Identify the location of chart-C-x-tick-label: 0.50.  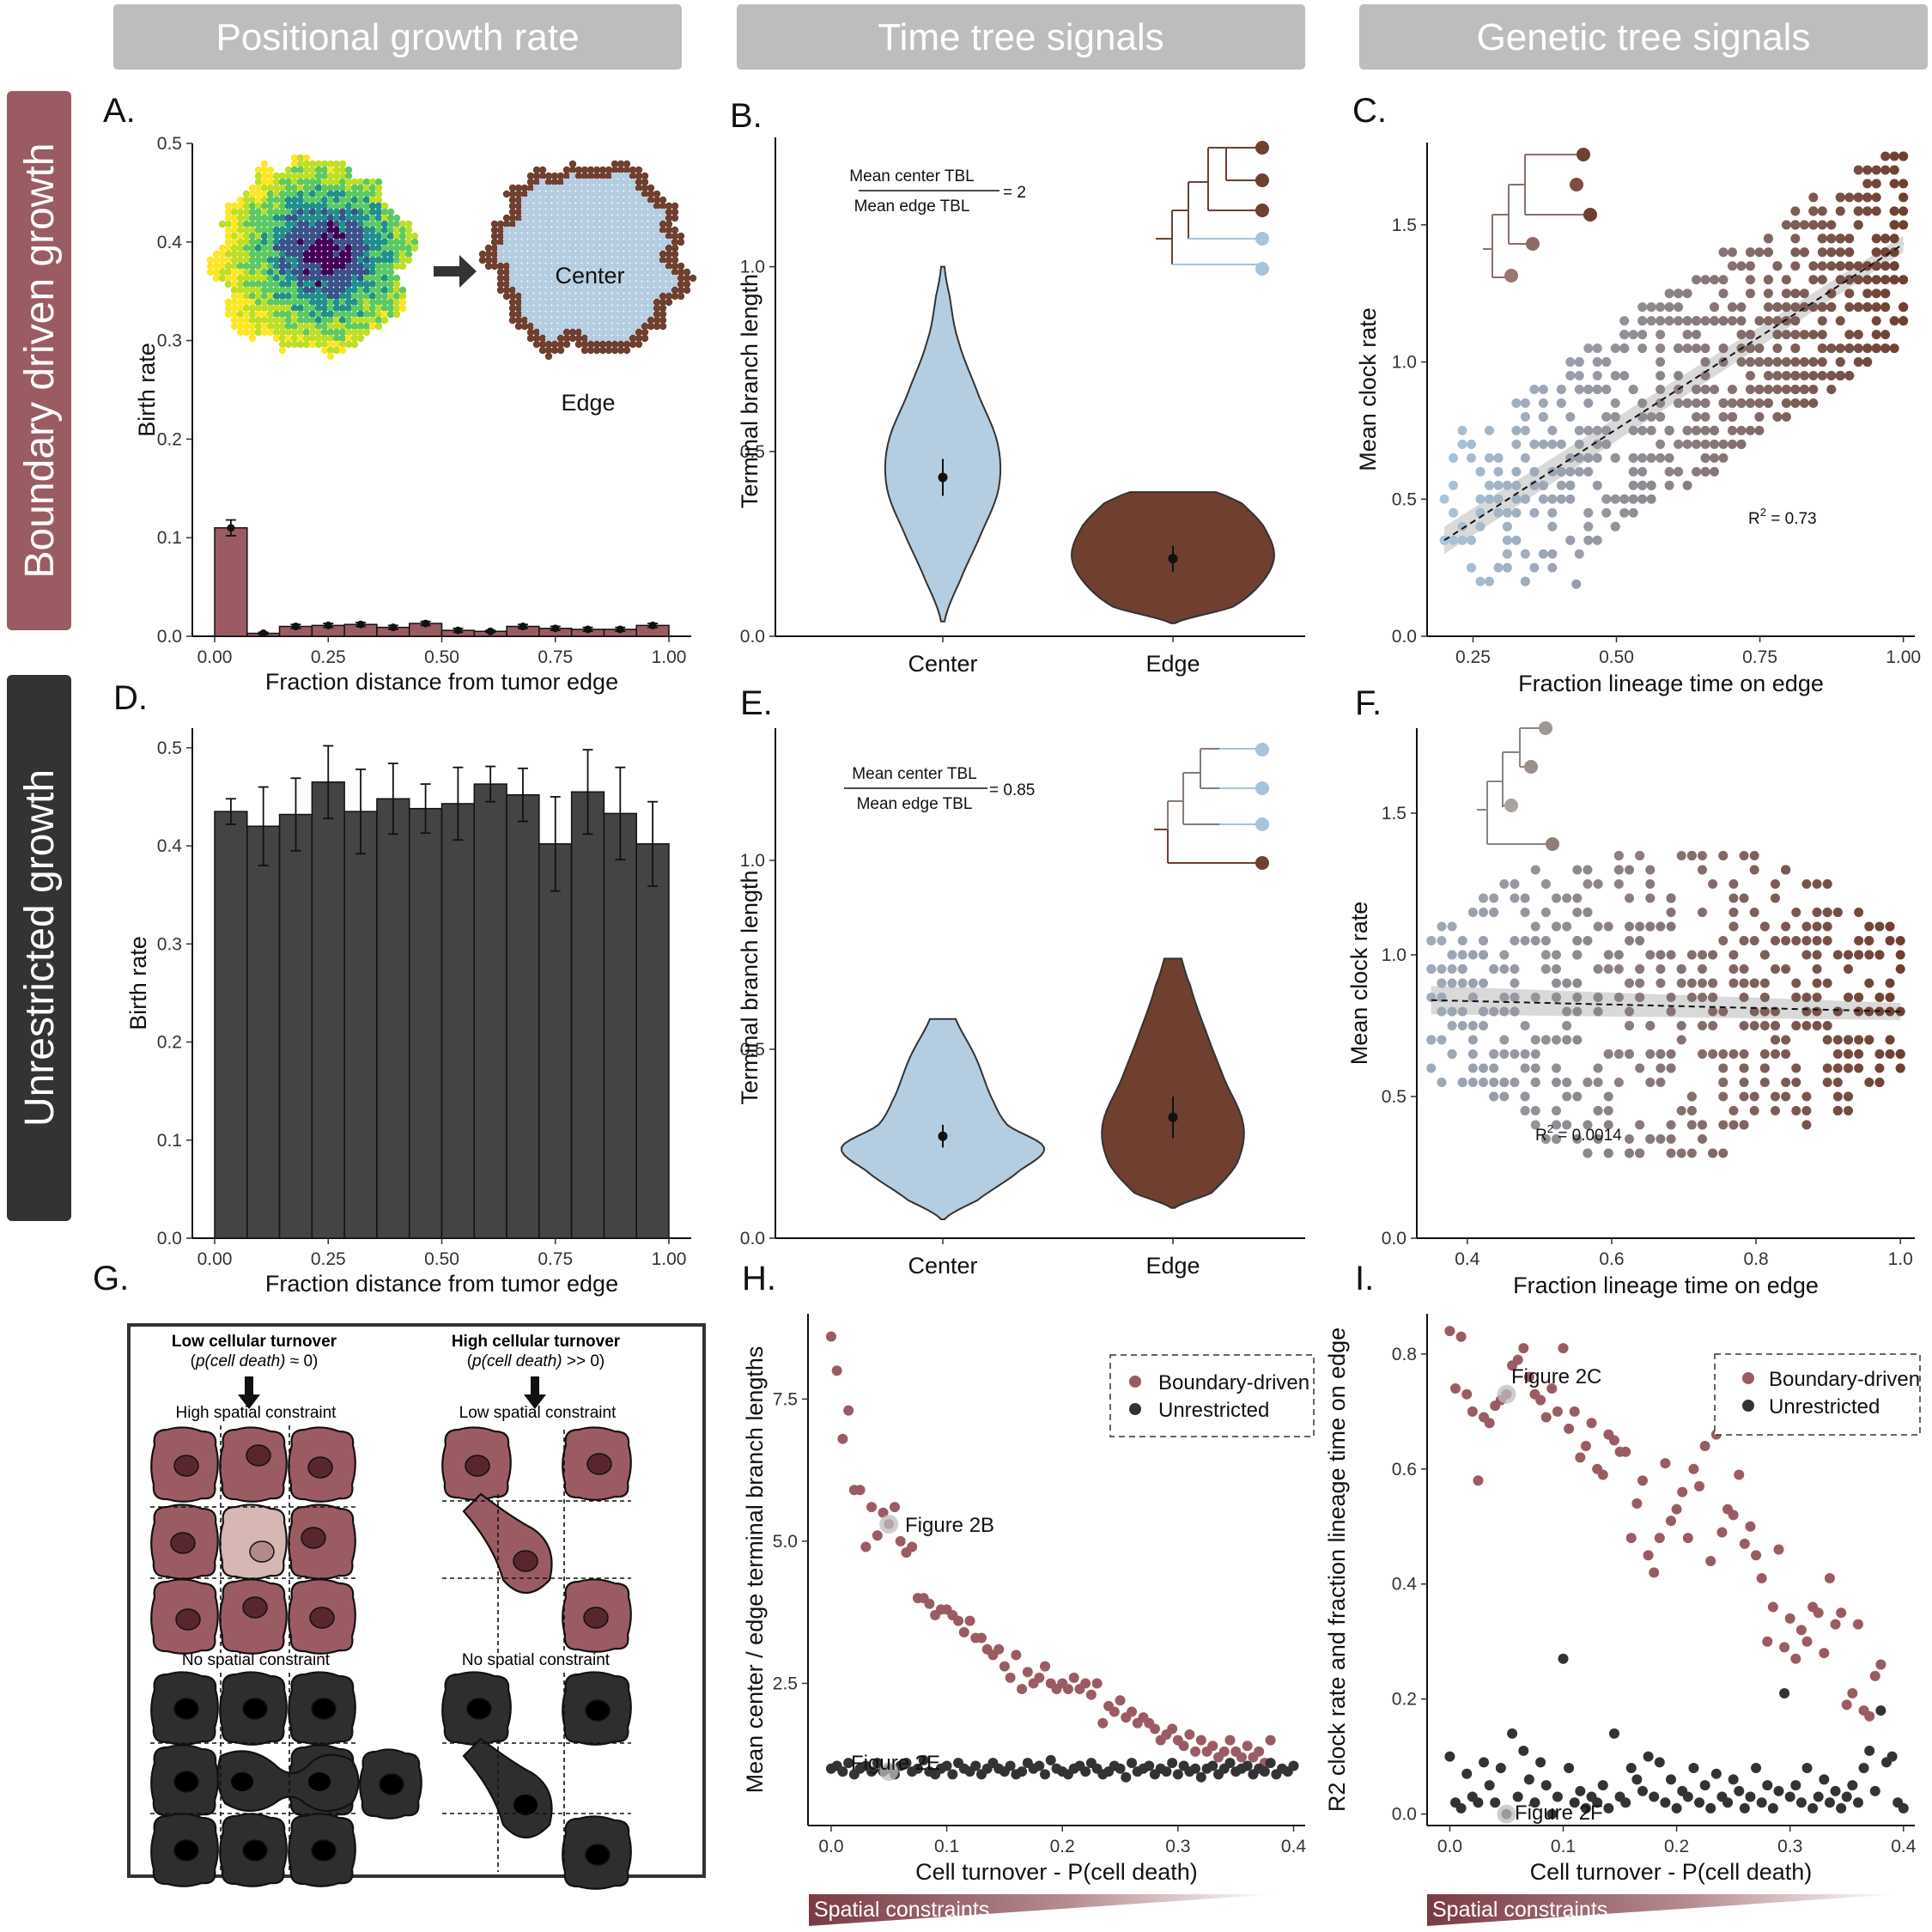
(1616, 657).